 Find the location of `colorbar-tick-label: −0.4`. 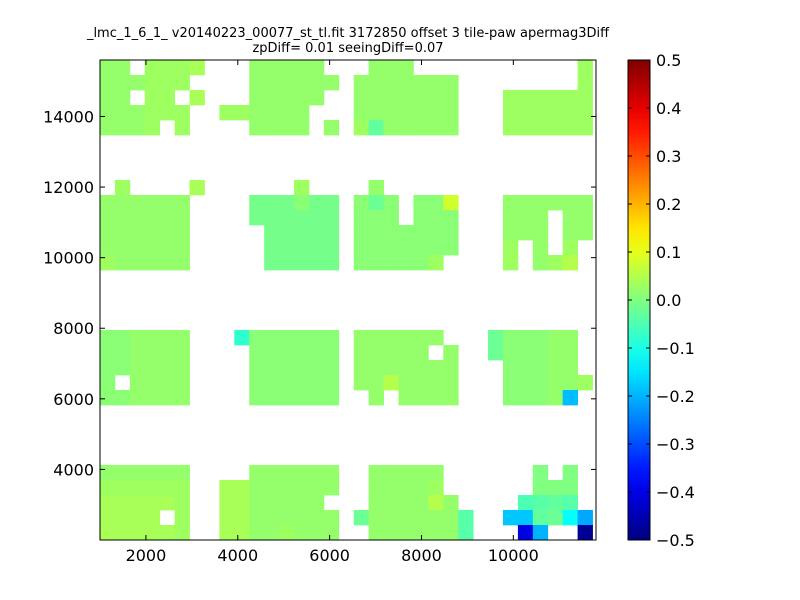

colorbar-tick-label: −0.4 is located at coordinates (675, 492).